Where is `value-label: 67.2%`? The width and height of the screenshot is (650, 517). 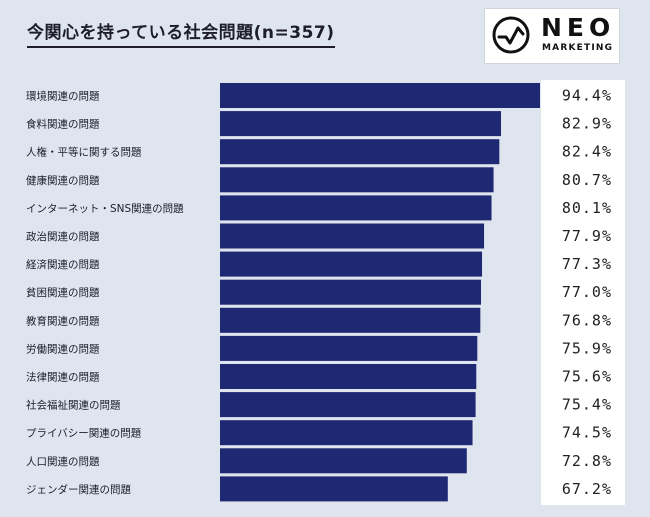 value-label: 67.2% is located at coordinates (587, 489).